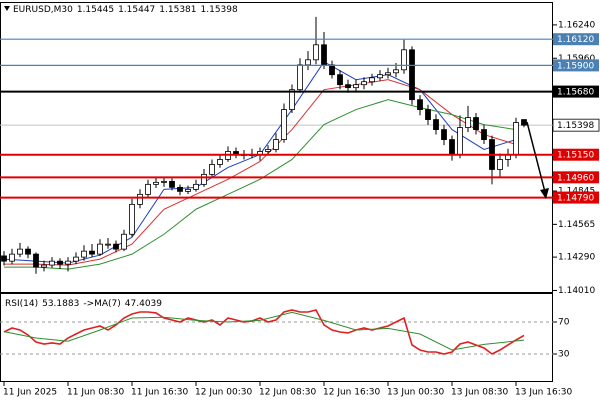  I want to click on bar-close: 1.15398, so click(219, 10).